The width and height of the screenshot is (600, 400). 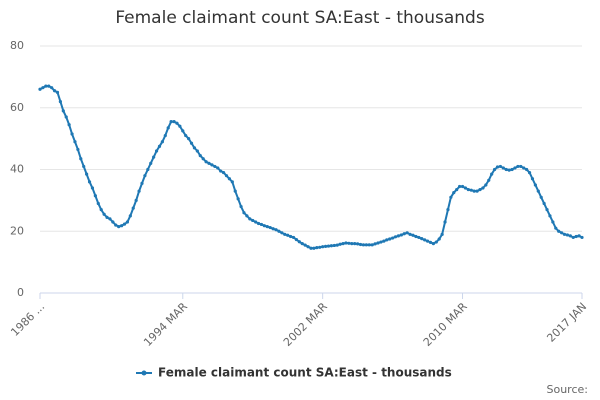 I want to click on y-tick-label: 60, so click(x=17, y=107).